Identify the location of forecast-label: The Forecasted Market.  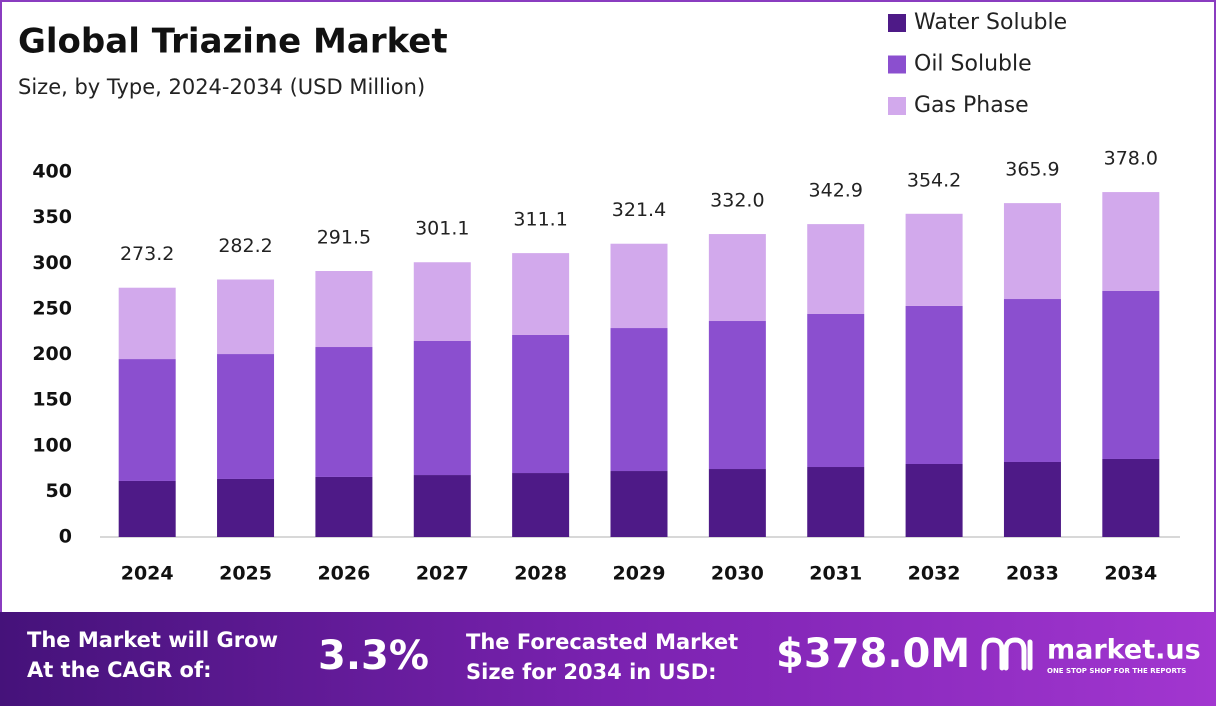
(602, 642).